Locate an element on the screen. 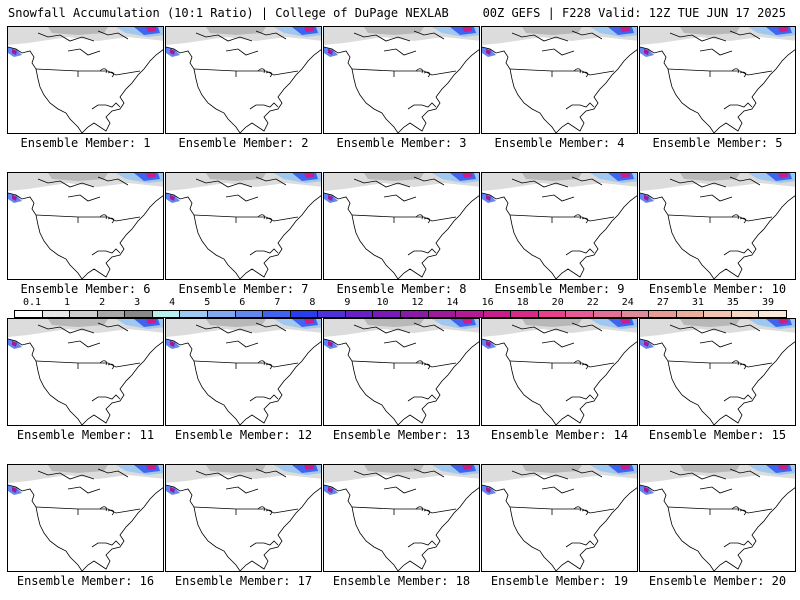  color-scale-tick: 7 is located at coordinates (277, 302).